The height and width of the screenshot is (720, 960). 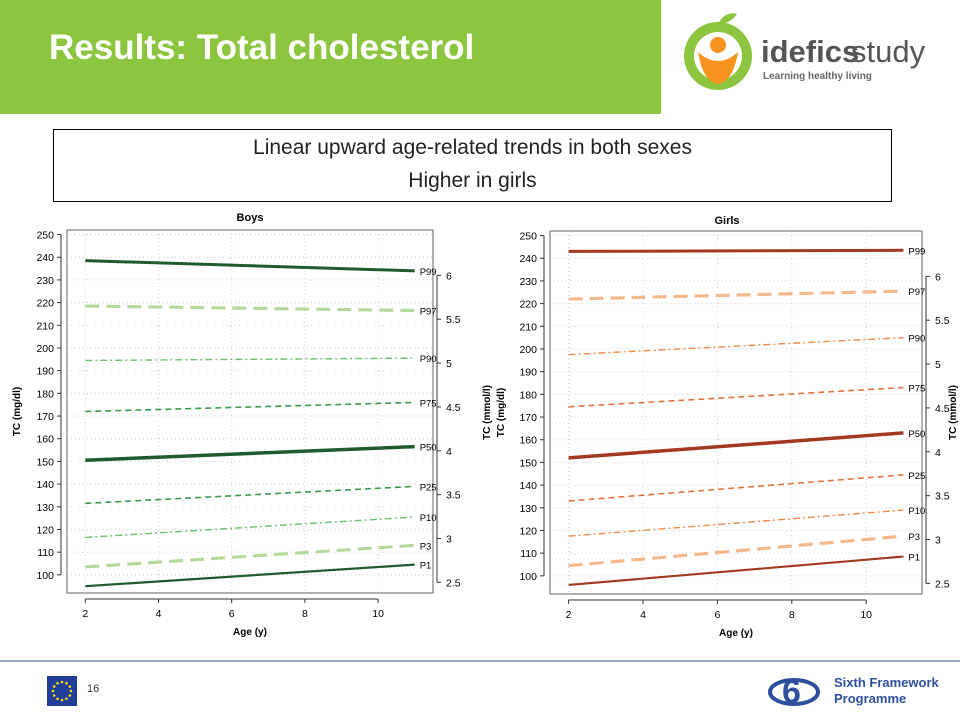 What do you see at coordinates (262, 47) in the screenshot?
I see `slide-title: Results: Total cholesterol` at bounding box center [262, 47].